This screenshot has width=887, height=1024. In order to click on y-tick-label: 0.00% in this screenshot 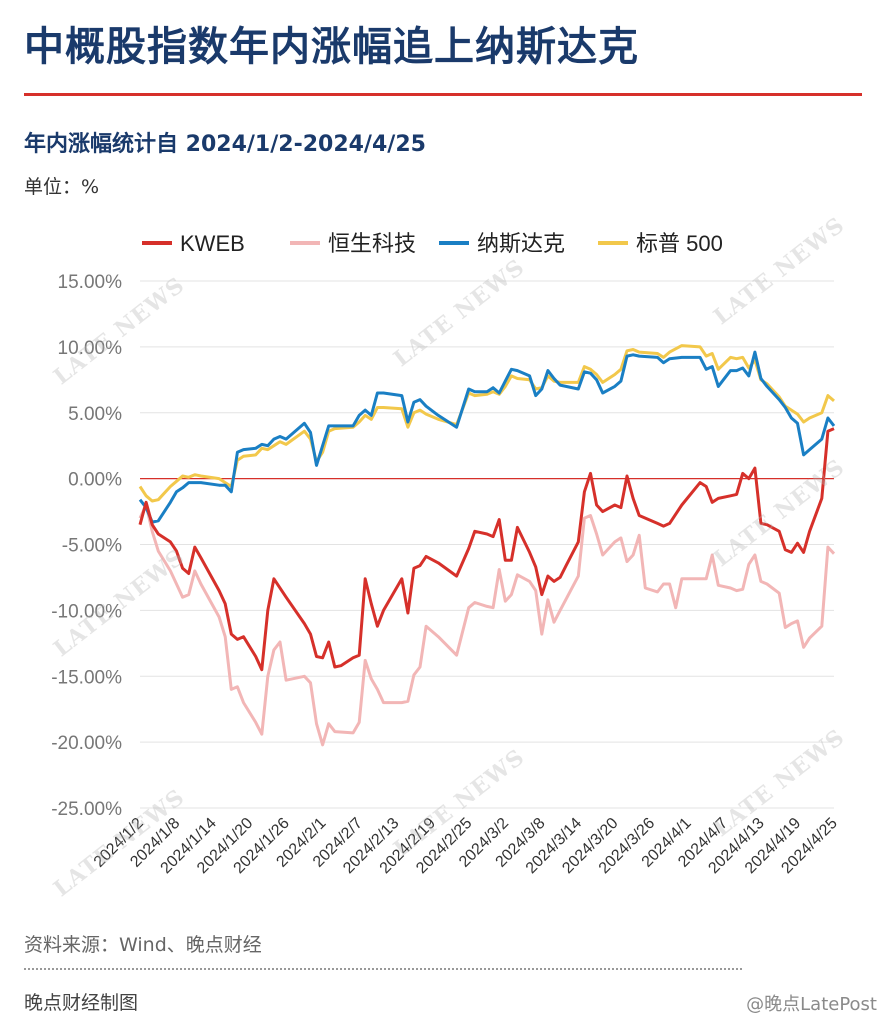, I will do `click(95, 480)`.